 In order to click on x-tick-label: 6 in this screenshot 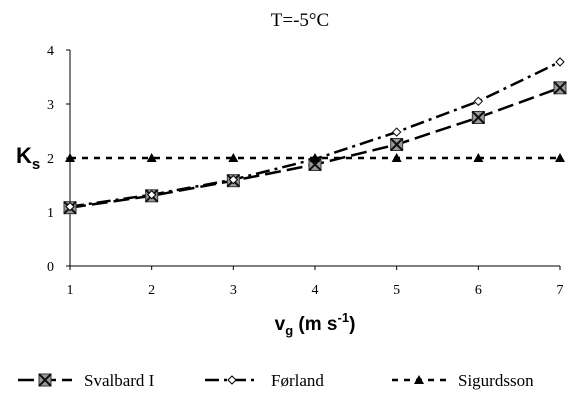, I will do `click(478, 290)`.